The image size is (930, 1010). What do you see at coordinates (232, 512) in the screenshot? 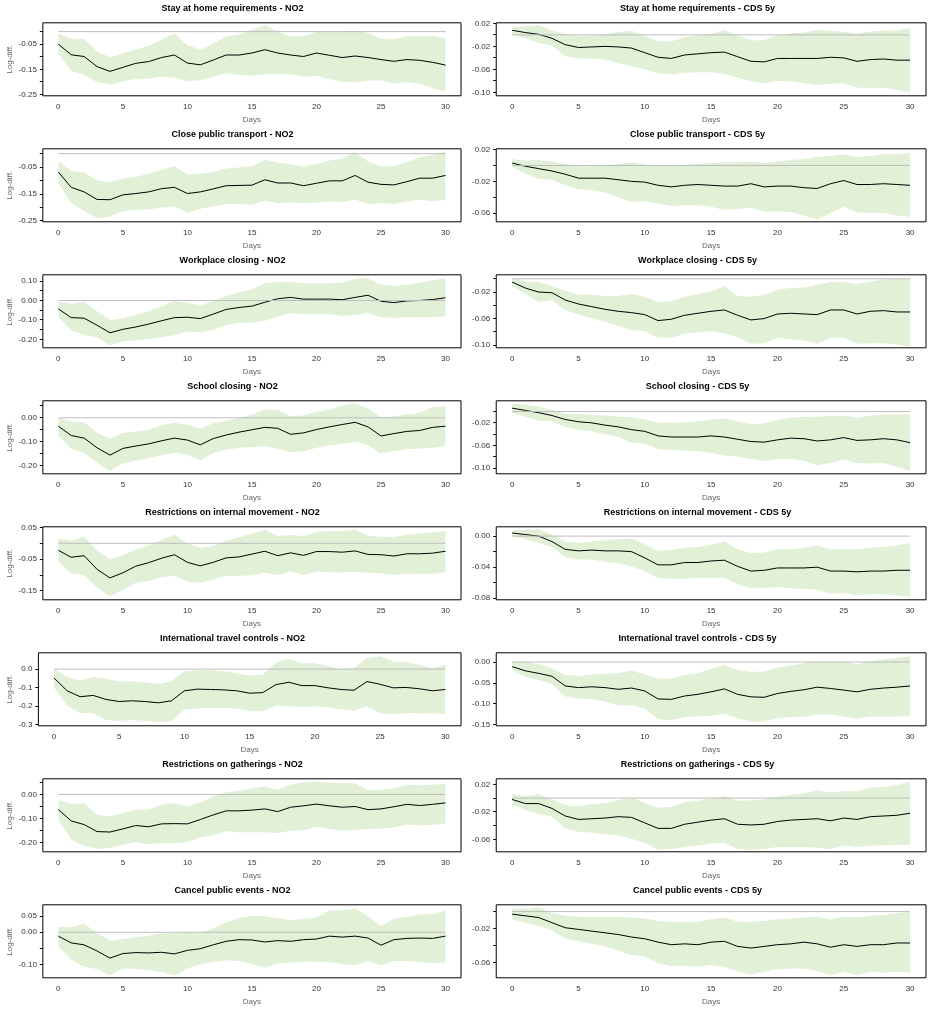
I see `chart-title: Restrictions on internal movement - NO2` at bounding box center [232, 512].